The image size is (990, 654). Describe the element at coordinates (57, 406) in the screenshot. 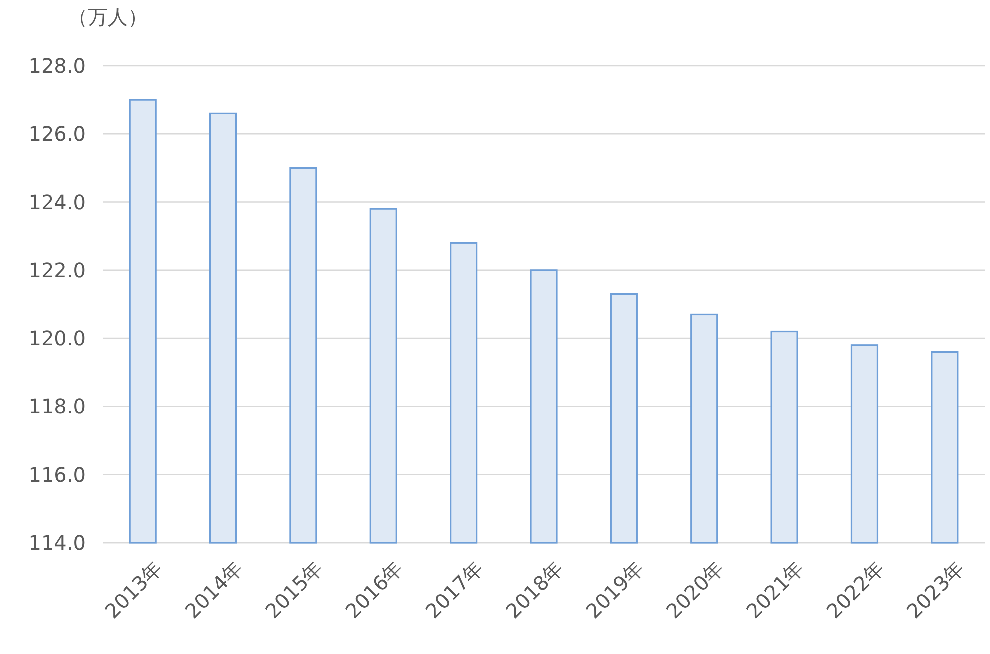

I see `y-tick-label: 118.0` at that location.